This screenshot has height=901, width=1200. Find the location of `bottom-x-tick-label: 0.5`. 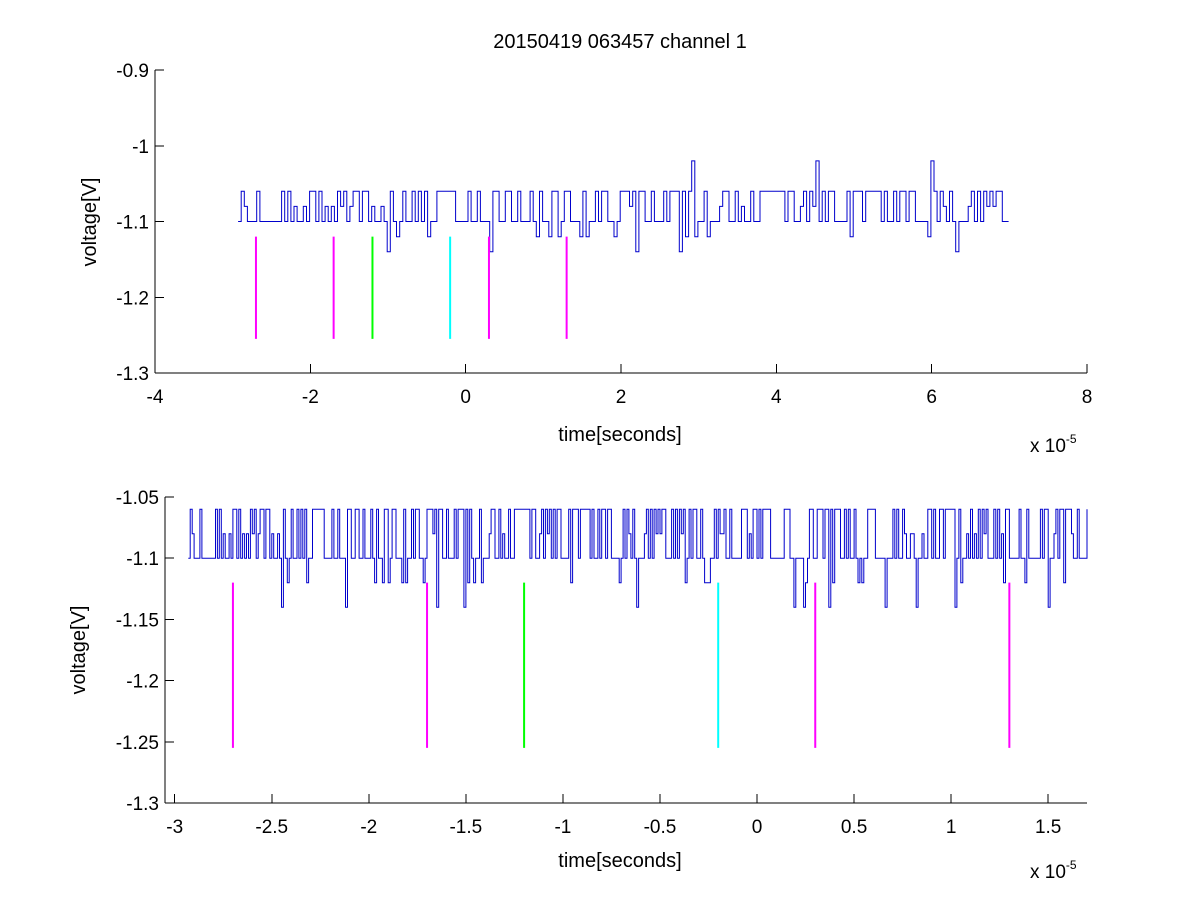

bottom-x-tick-label: 0.5 is located at coordinates (854, 827).